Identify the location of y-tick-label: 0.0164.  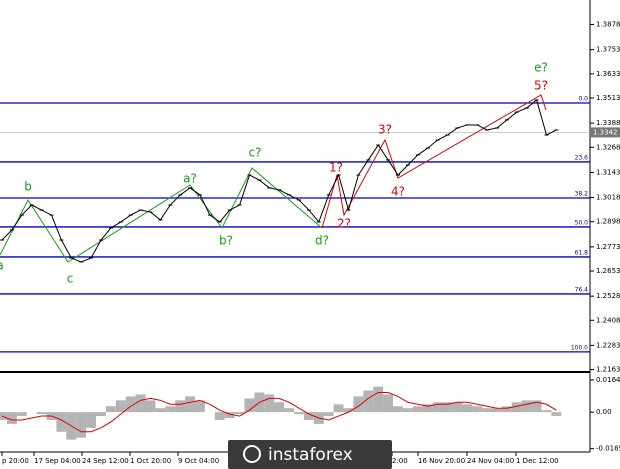
(608, 380).